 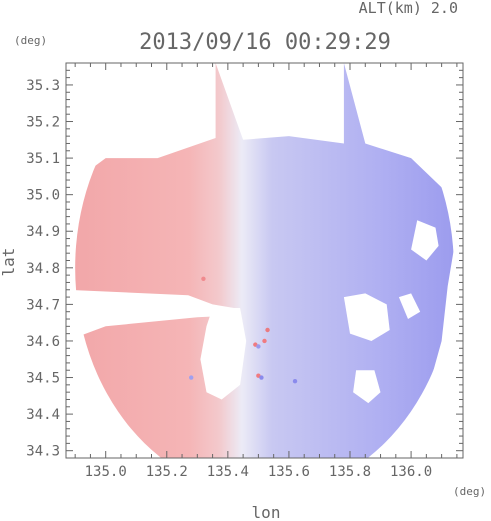 What do you see at coordinates (43, 123) in the screenshot?
I see `y-tick-label: 35.2` at bounding box center [43, 123].